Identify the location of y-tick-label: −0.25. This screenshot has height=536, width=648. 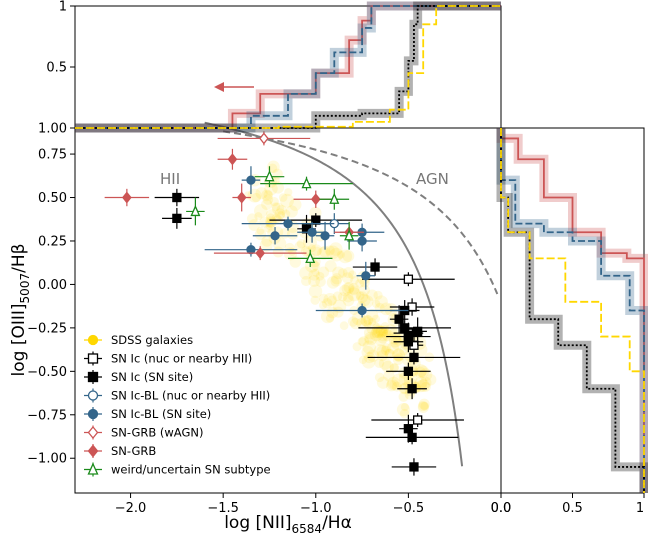
(47, 328).